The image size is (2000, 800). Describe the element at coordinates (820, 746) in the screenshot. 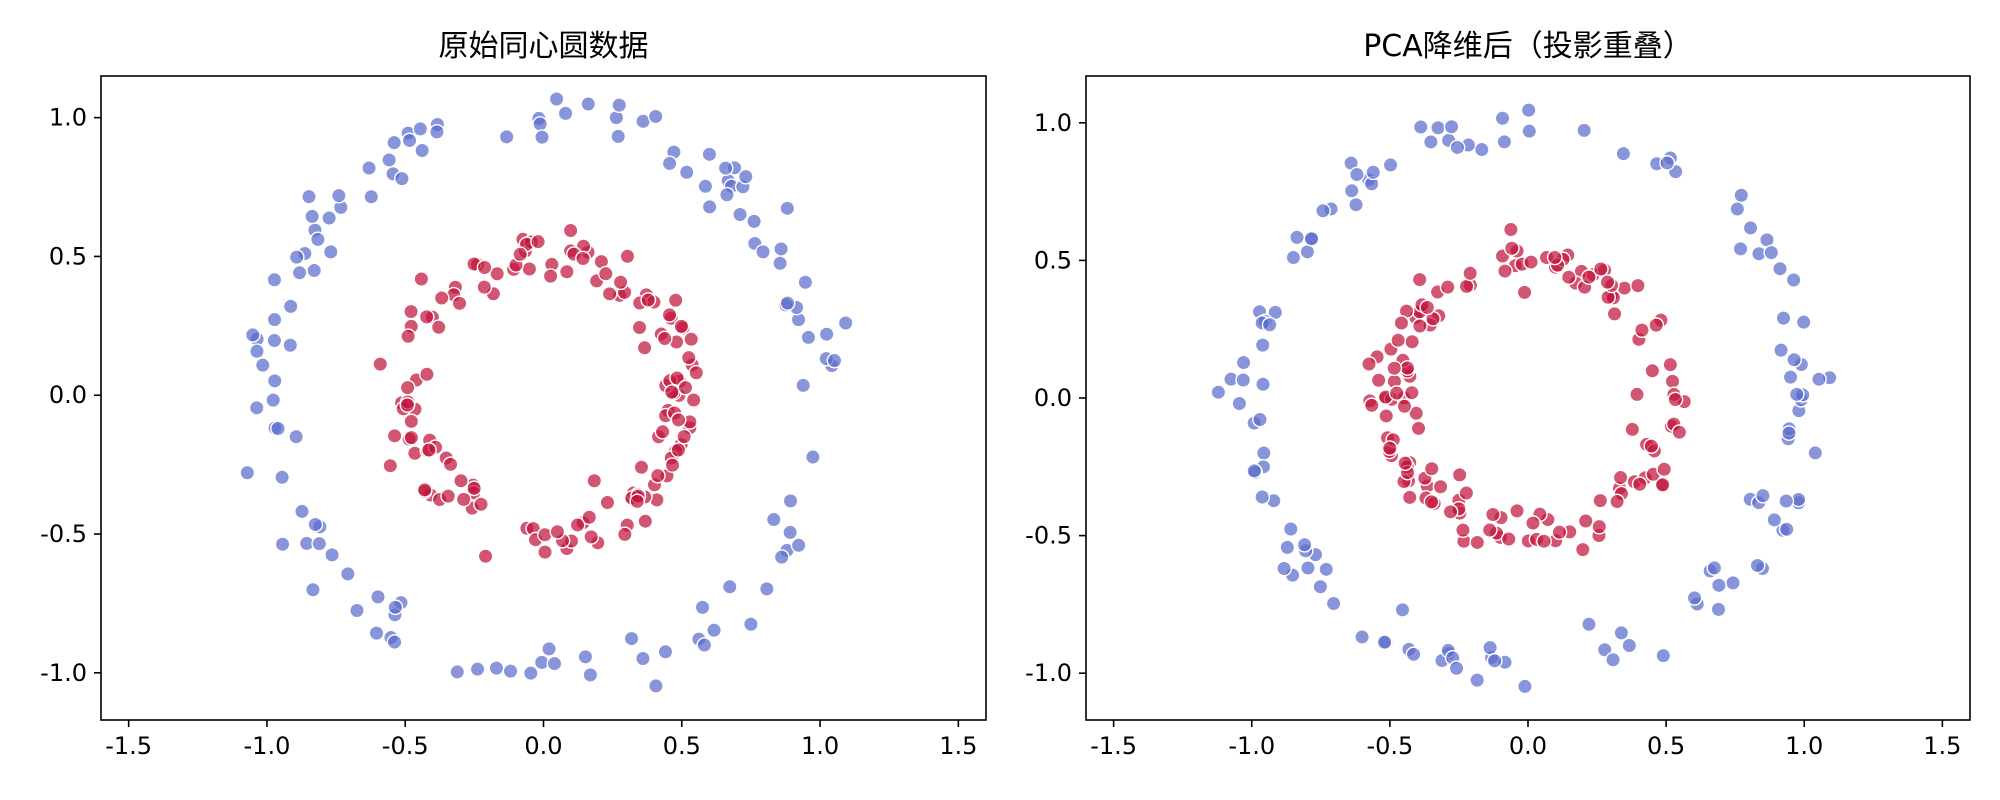

I see `x-tick-label: 1.0` at that location.